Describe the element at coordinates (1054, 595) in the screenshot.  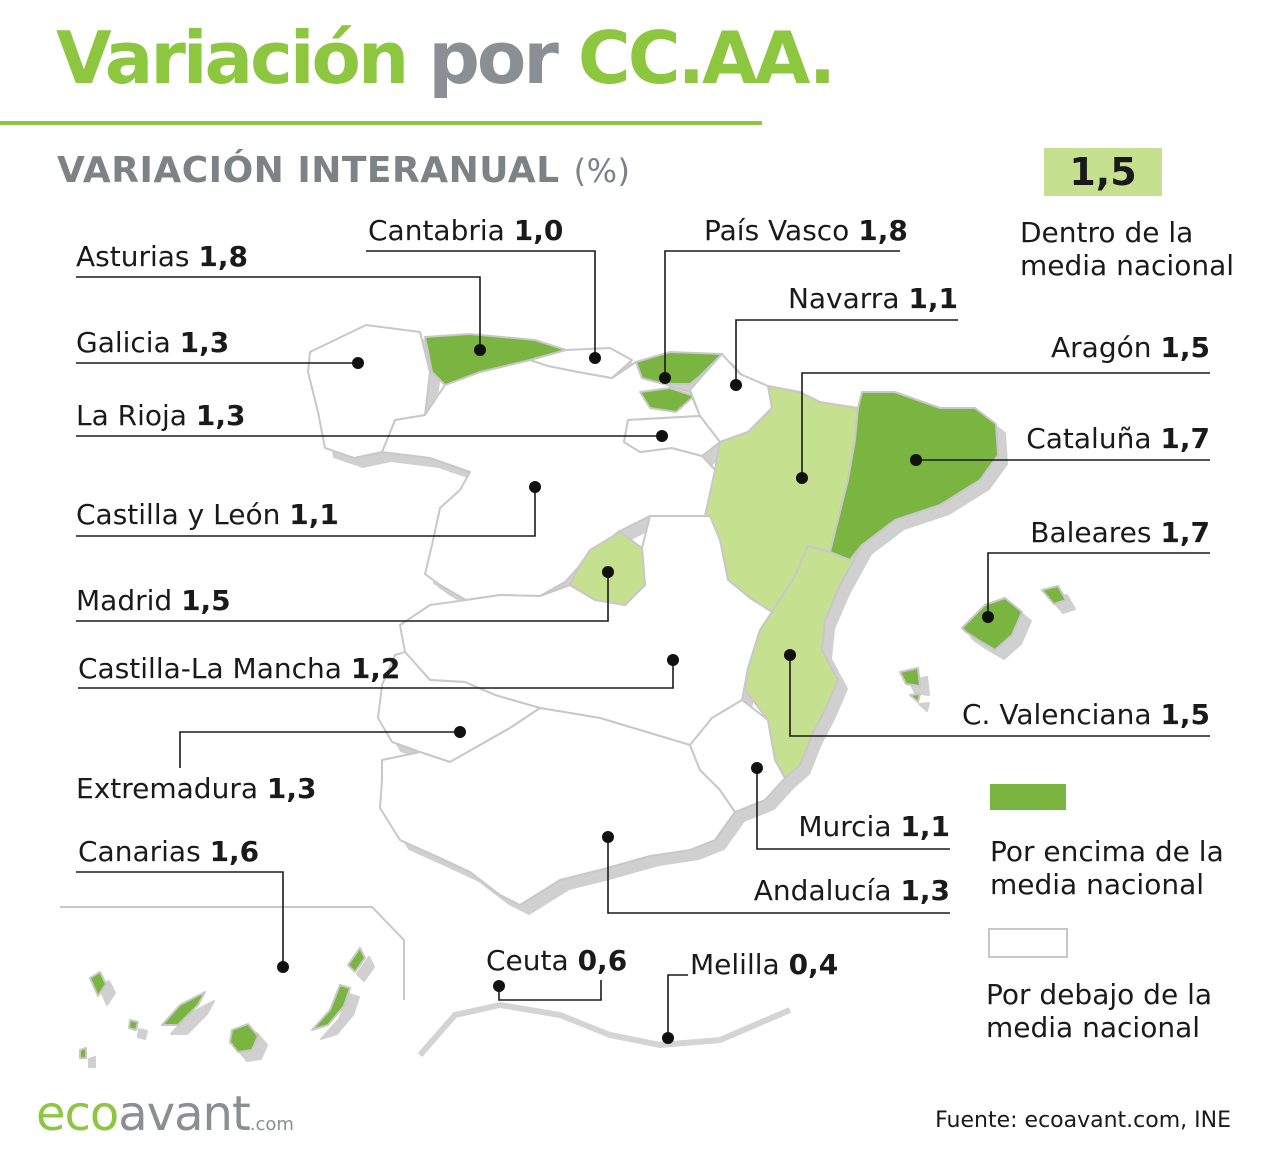
I see `region-menorca` at that location.